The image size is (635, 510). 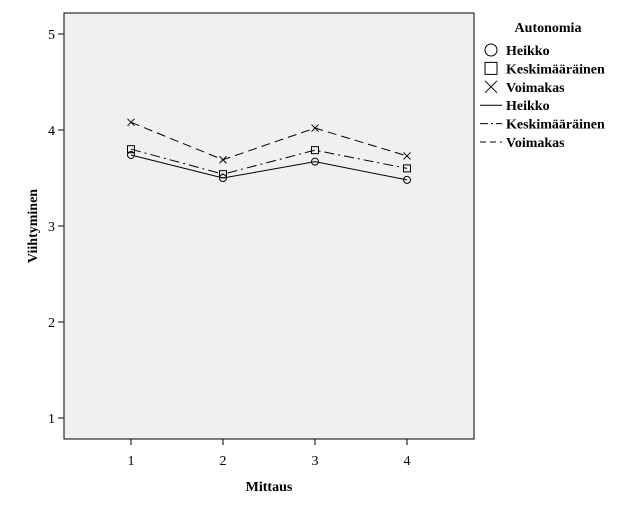 What do you see at coordinates (269, 487) in the screenshot?
I see `x-axis-title: Mittaus` at bounding box center [269, 487].